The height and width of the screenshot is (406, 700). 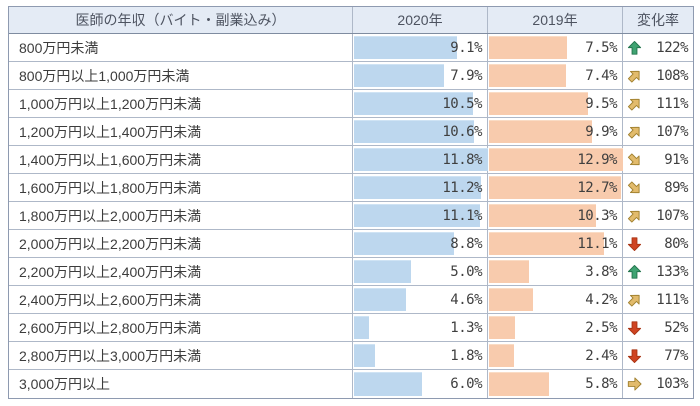 I want to click on table-row: 2,400万円以上2,600万円未満 4.6% 4.2% 111%, so click(x=351, y=300).